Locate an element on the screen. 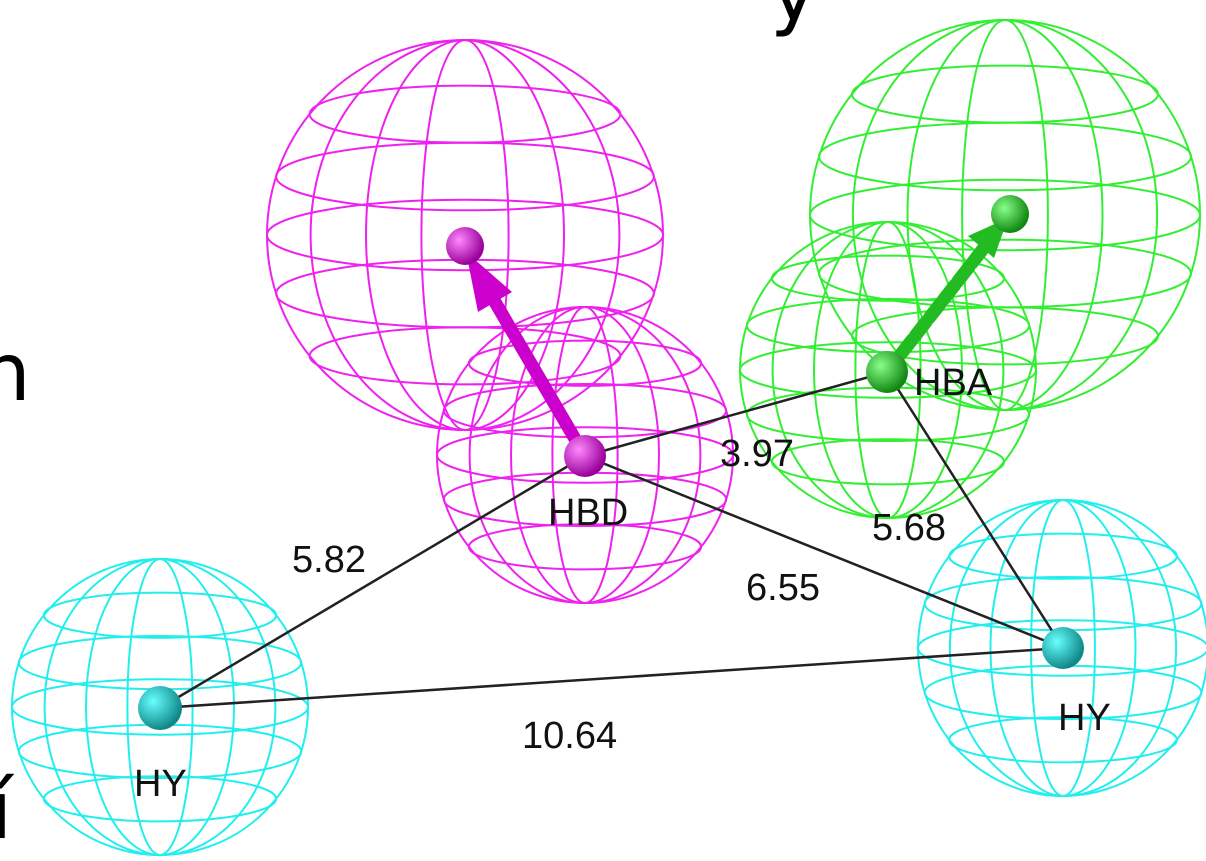 The height and width of the screenshot is (861, 1206). line-hba-hy-right is located at coordinates (975, 510).